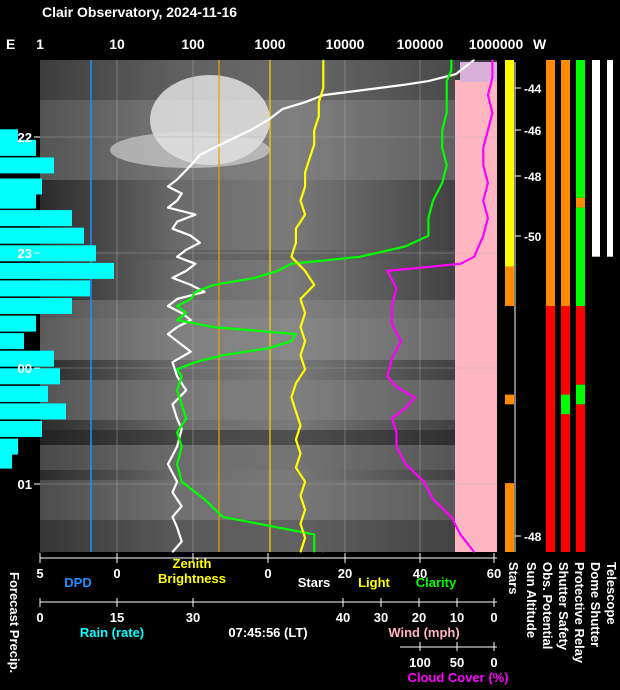  Describe the element at coordinates (420, 662) in the screenshot. I see `cloud-tick-100: 100` at that location.